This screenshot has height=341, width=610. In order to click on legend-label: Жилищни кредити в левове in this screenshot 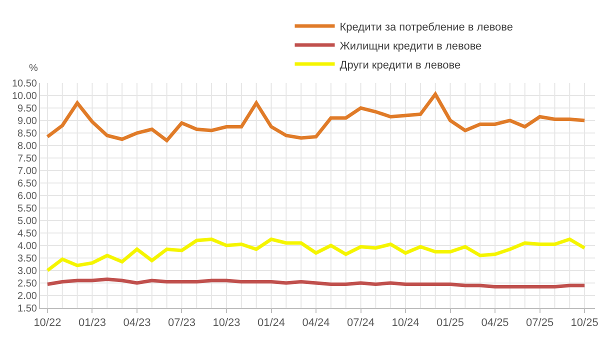, I will do `click(411, 46)`.